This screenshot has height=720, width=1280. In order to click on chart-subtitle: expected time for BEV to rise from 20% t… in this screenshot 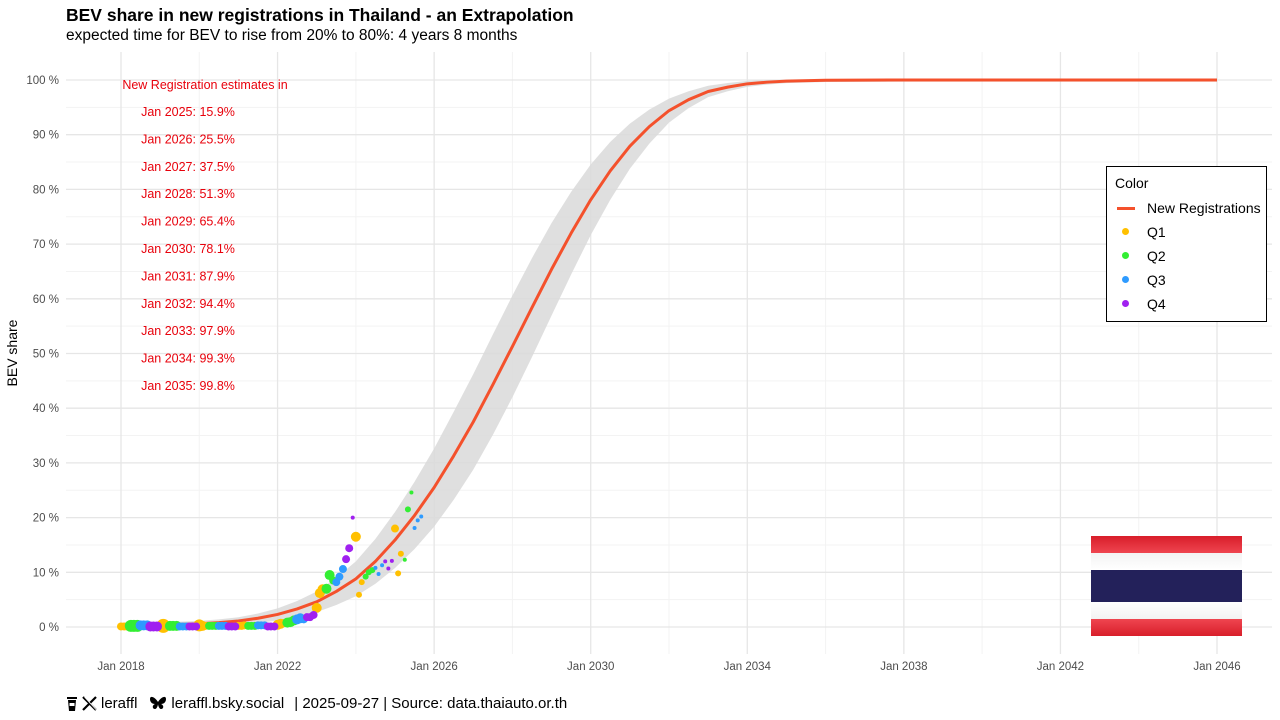, I will do `click(292, 35)`.